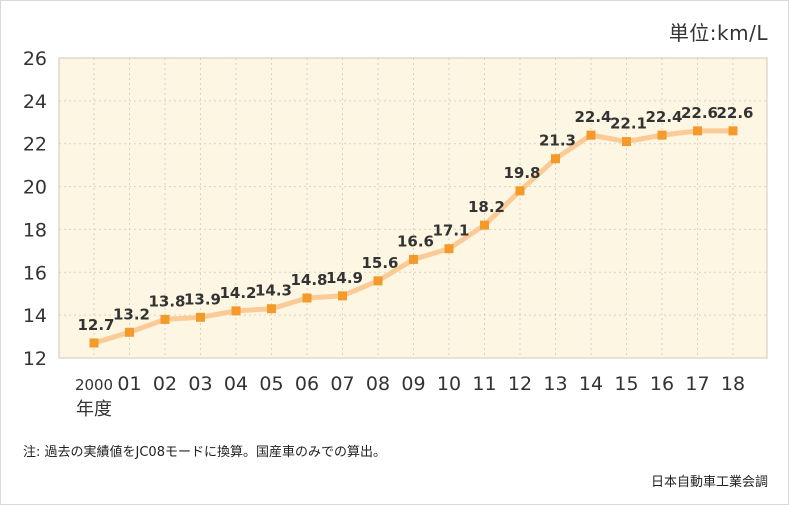  What do you see at coordinates (308, 280) in the screenshot?
I see `data-label: 14.8` at bounding box center [308, 280].